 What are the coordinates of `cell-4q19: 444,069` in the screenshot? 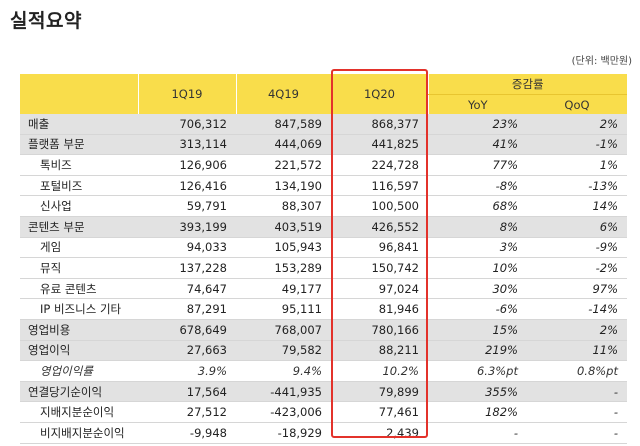 It's located at (283, 145).